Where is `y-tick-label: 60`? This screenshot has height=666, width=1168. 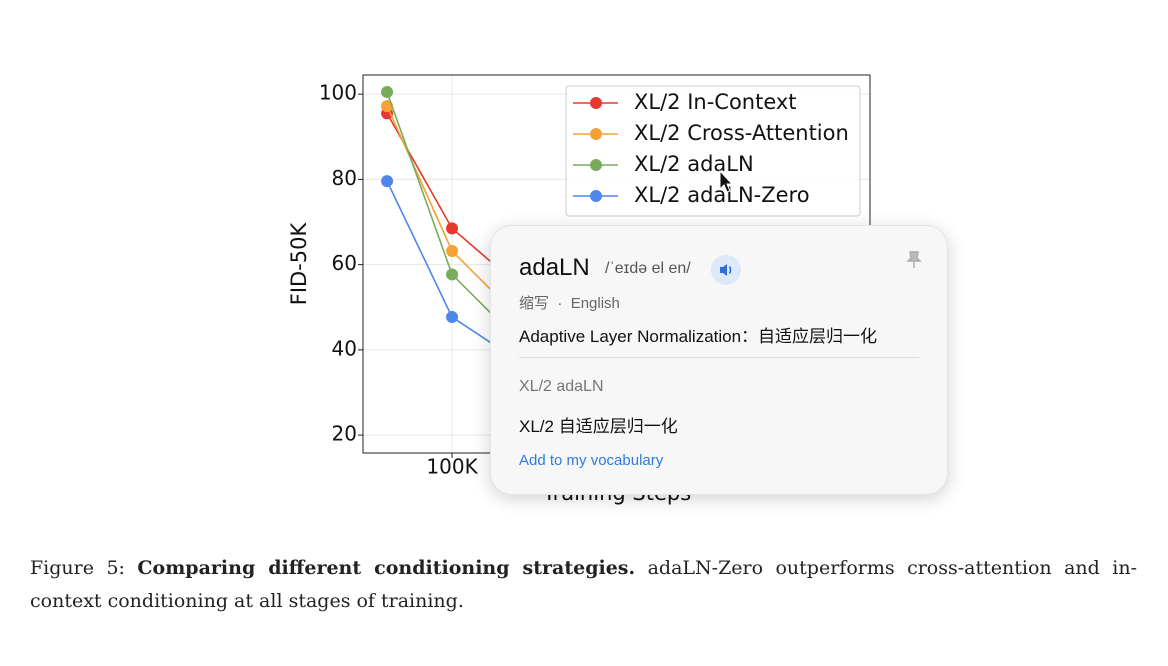
y-tick-label: 60 is located at coordinates (344, 263).